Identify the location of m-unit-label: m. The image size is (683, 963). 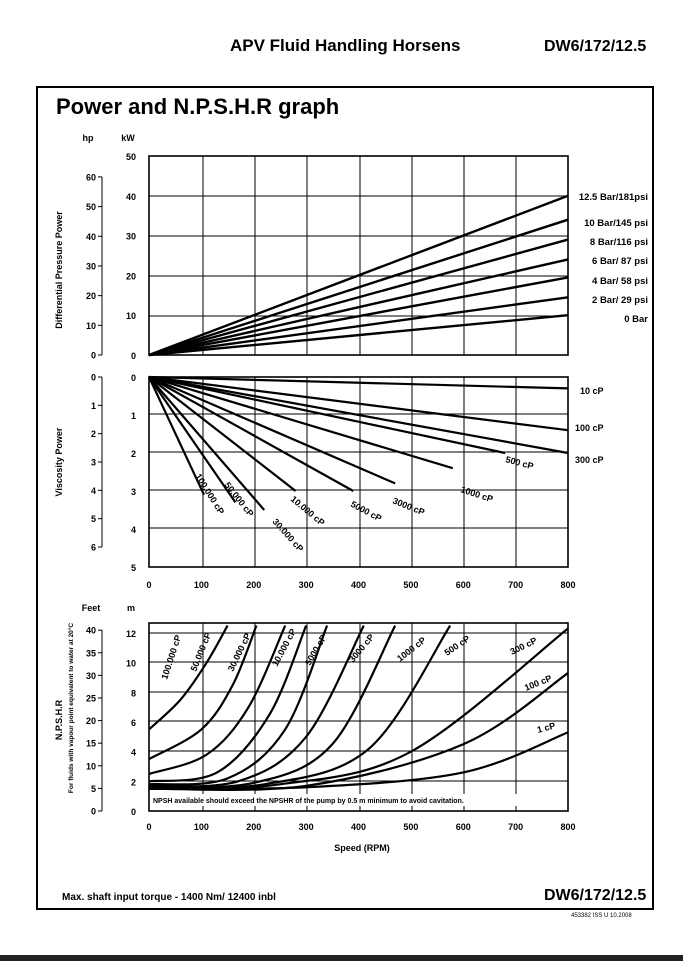
(131, 608).